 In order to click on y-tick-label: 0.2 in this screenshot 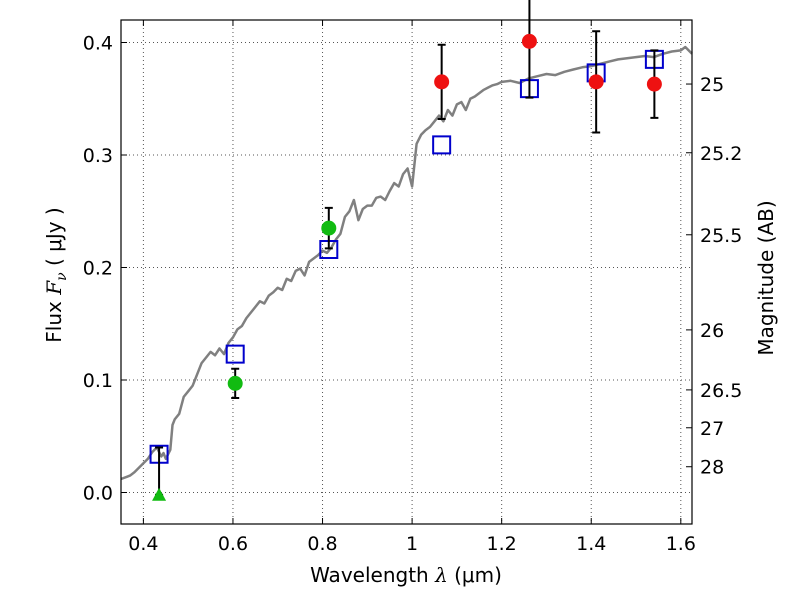, I will do `click(98, 269)`.